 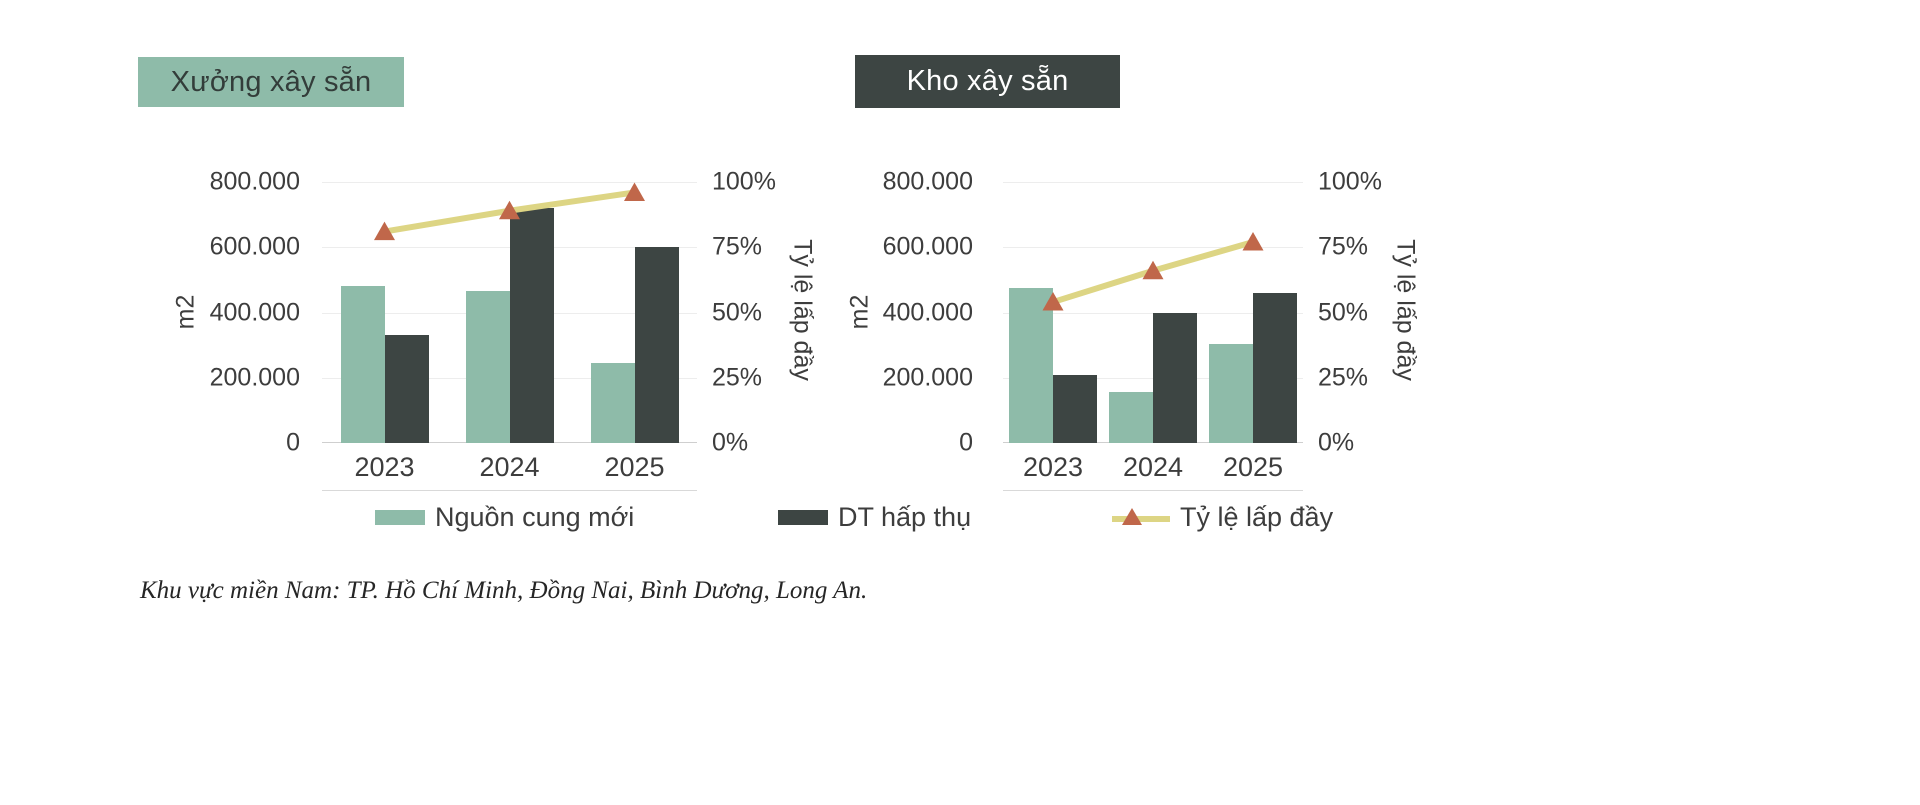 I want to click on occupancy-swatch, so click(x=1141, y=518).